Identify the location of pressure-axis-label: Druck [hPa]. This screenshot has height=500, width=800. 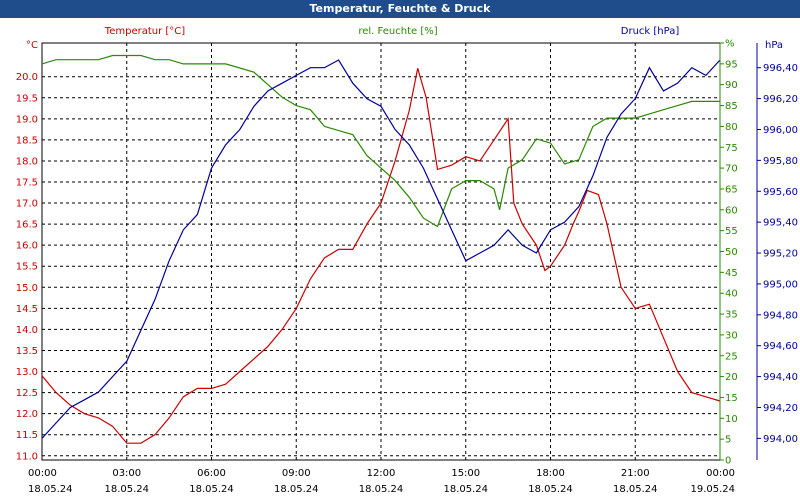
(650, 31).